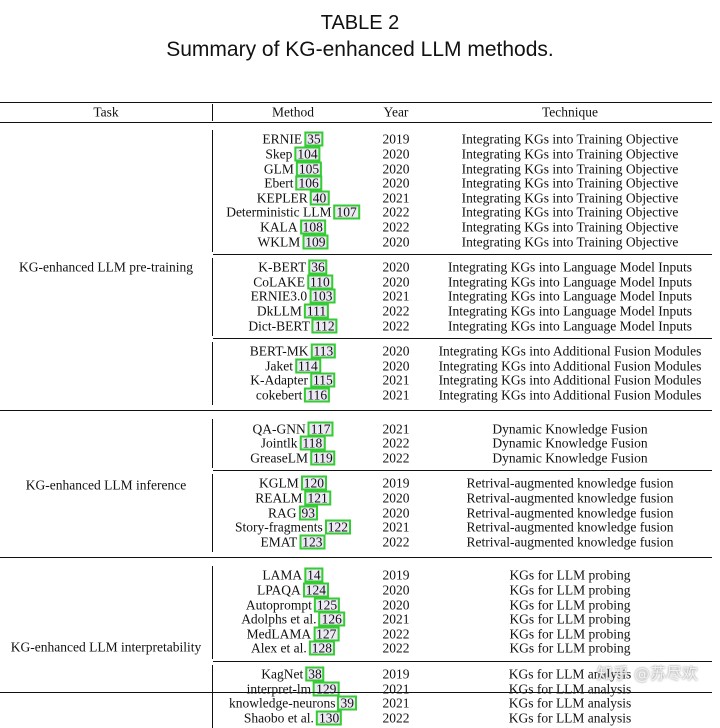  Describe the element at coordinates (312, 542) in the screenshot. I see `citation-link: 123` at that location.